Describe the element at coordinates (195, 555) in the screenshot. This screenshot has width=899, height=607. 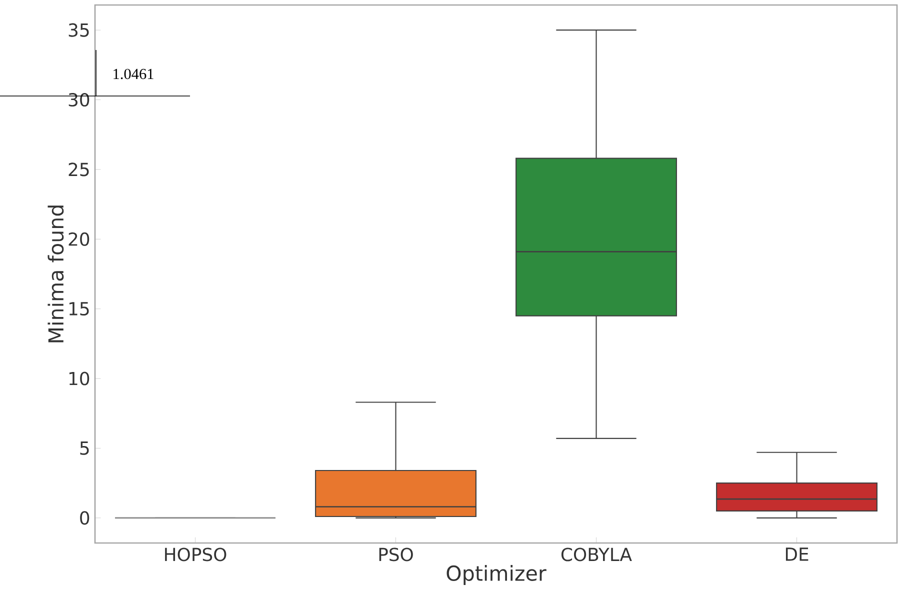
I see `x-tick-label: HOPSO` at that location.